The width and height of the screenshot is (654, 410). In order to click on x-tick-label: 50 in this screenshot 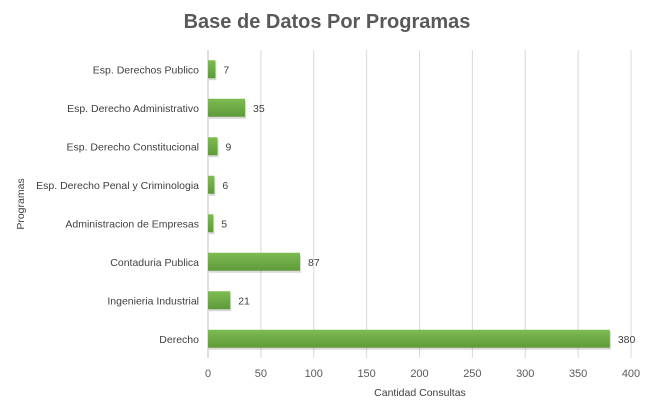, I will do `click(261, 374)`.